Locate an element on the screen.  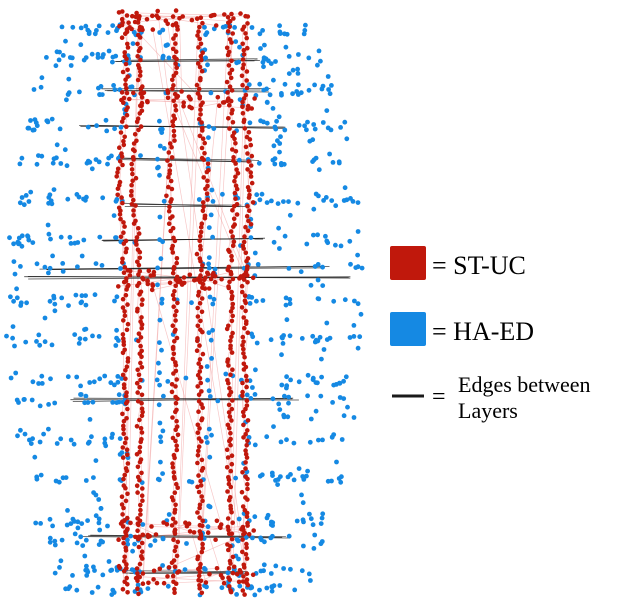
st-uc-edge is located at coordinates (186, 309).